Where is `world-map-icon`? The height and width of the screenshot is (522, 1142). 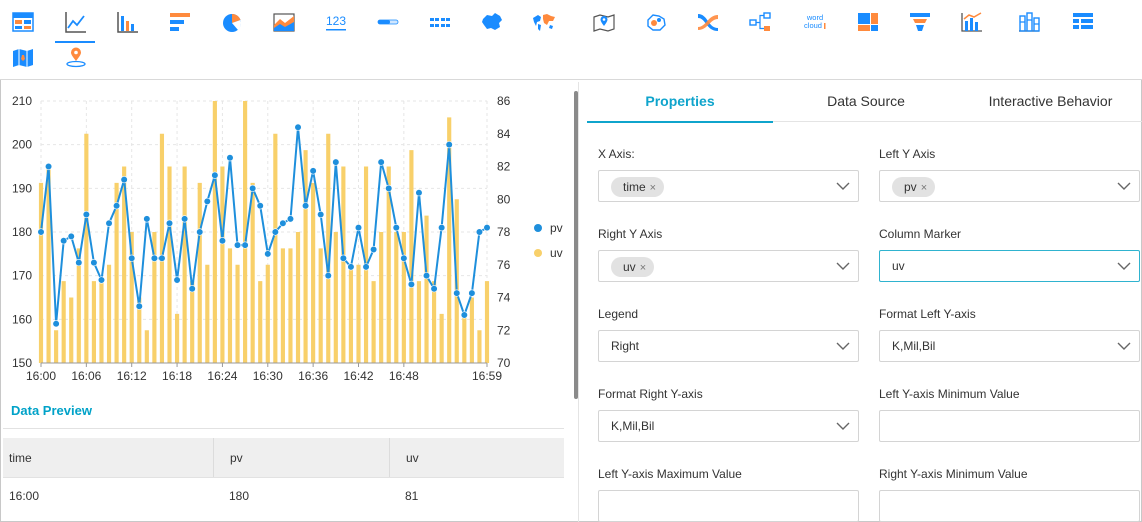 world-map-icon is located at coordinates (544, 22).